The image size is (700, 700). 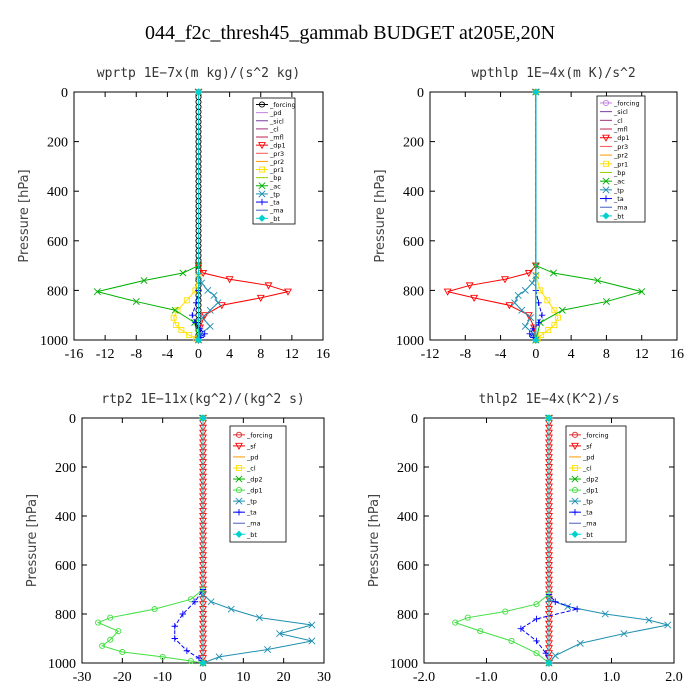 I want to click on legend-label: _pd, so click(x=588, y=457).